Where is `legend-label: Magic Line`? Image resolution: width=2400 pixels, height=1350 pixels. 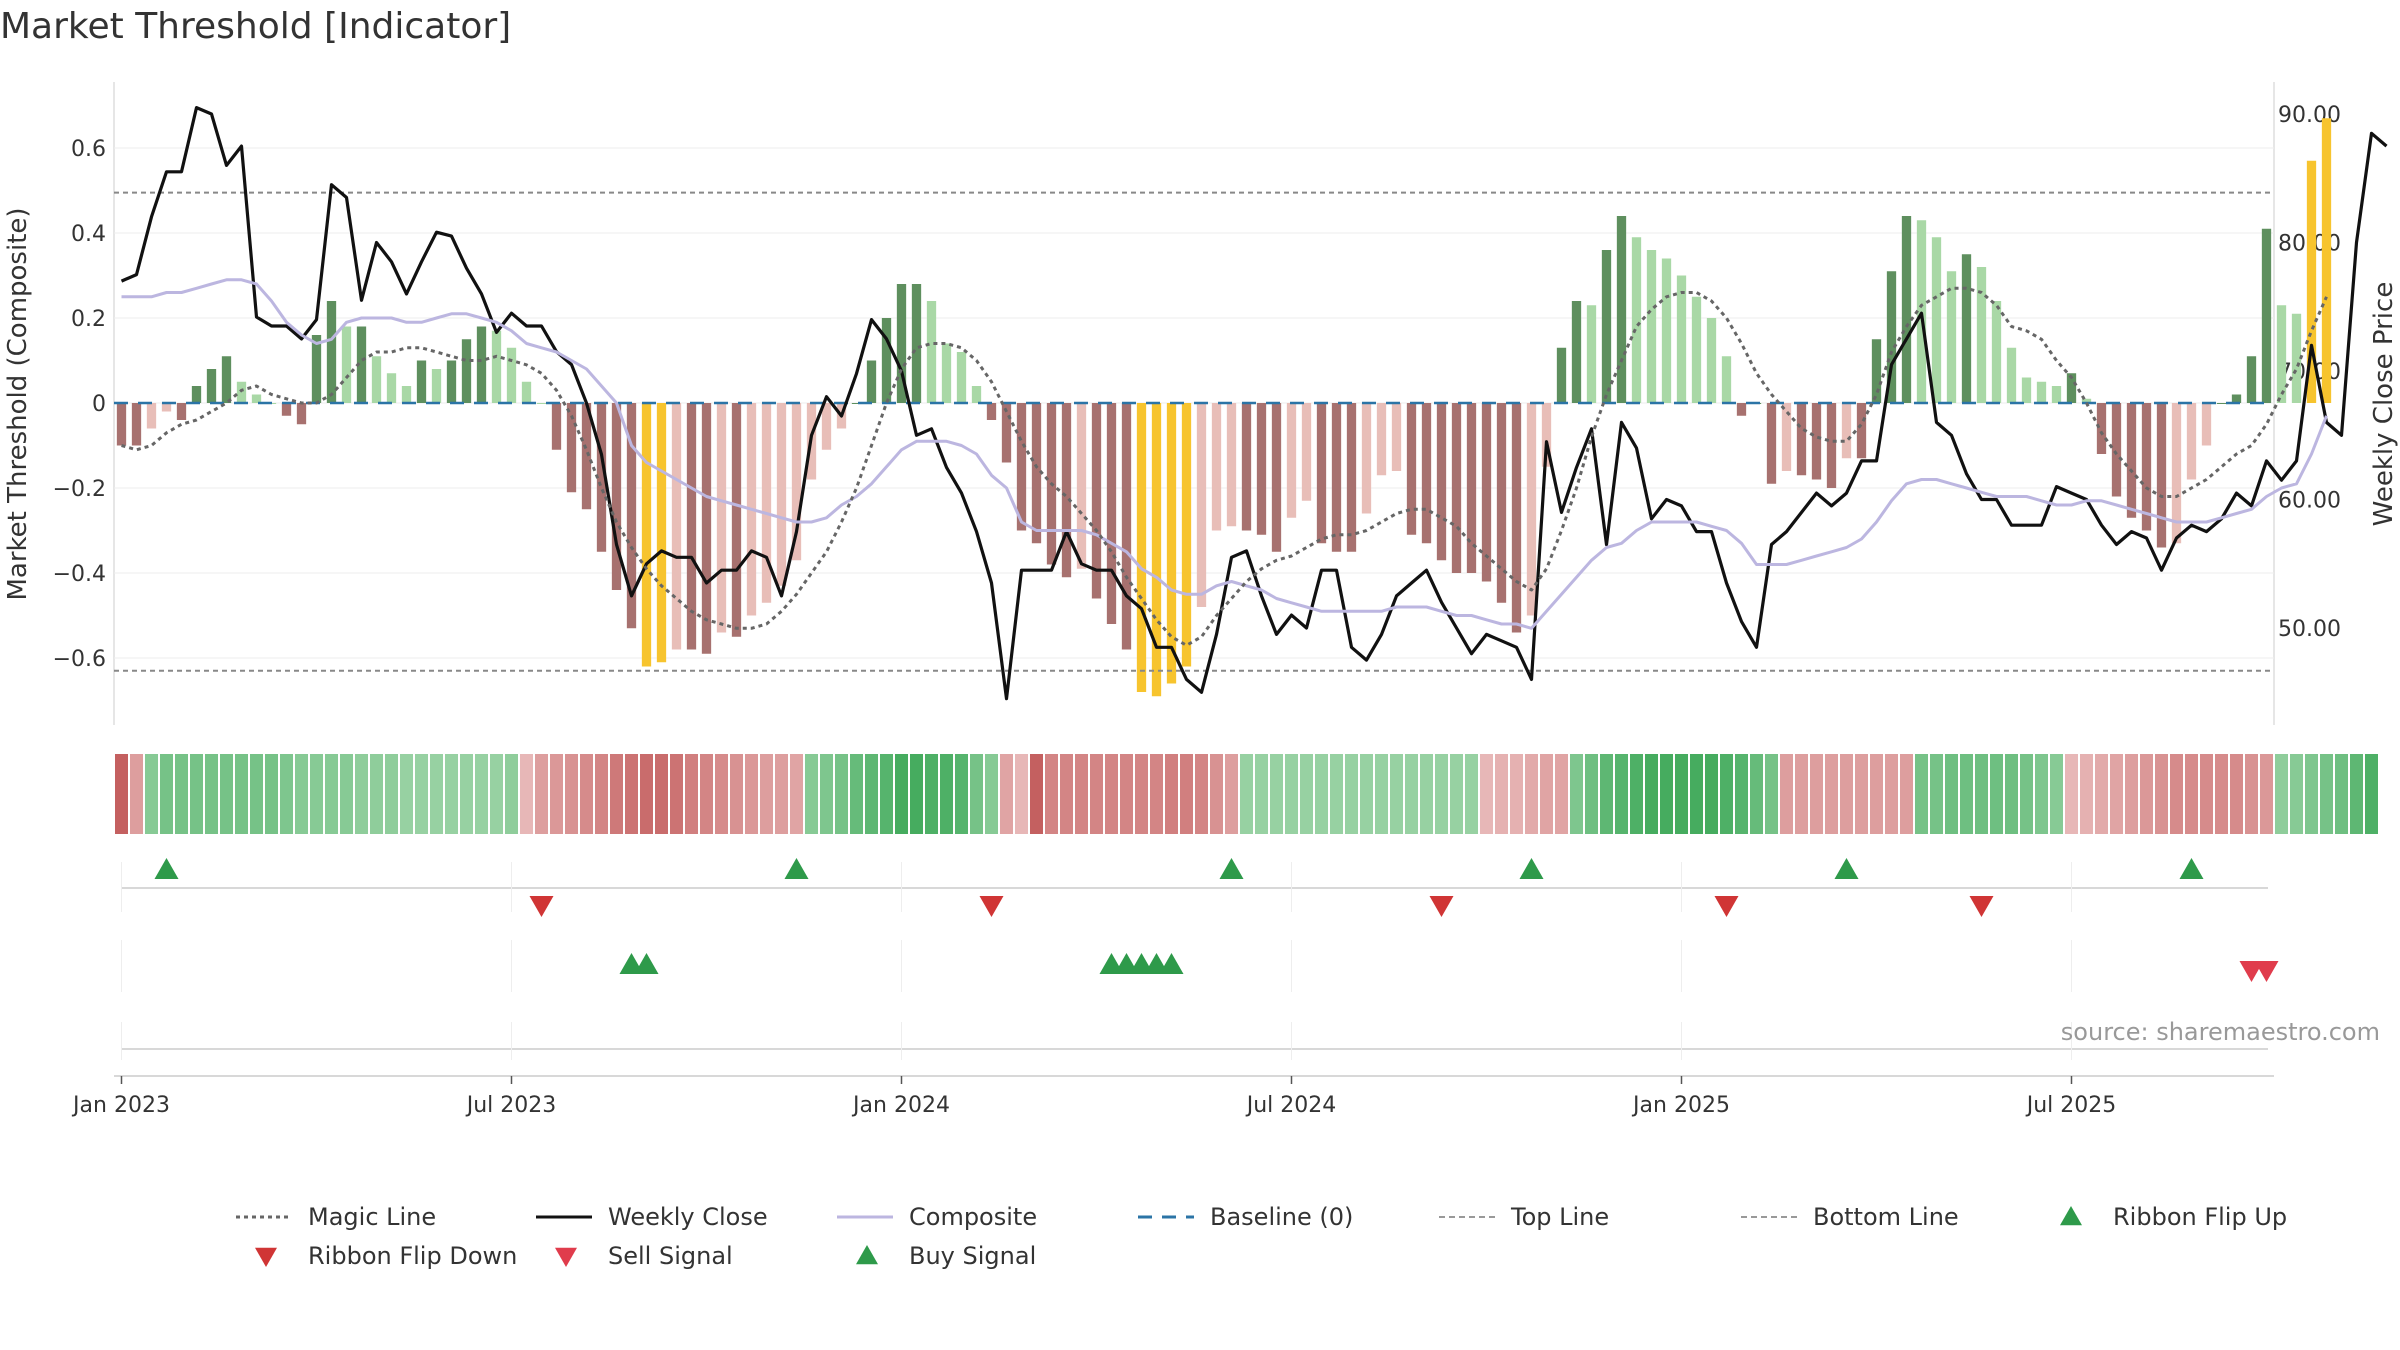 legend-label: Magic Line is located at coordinates (372, 1217).